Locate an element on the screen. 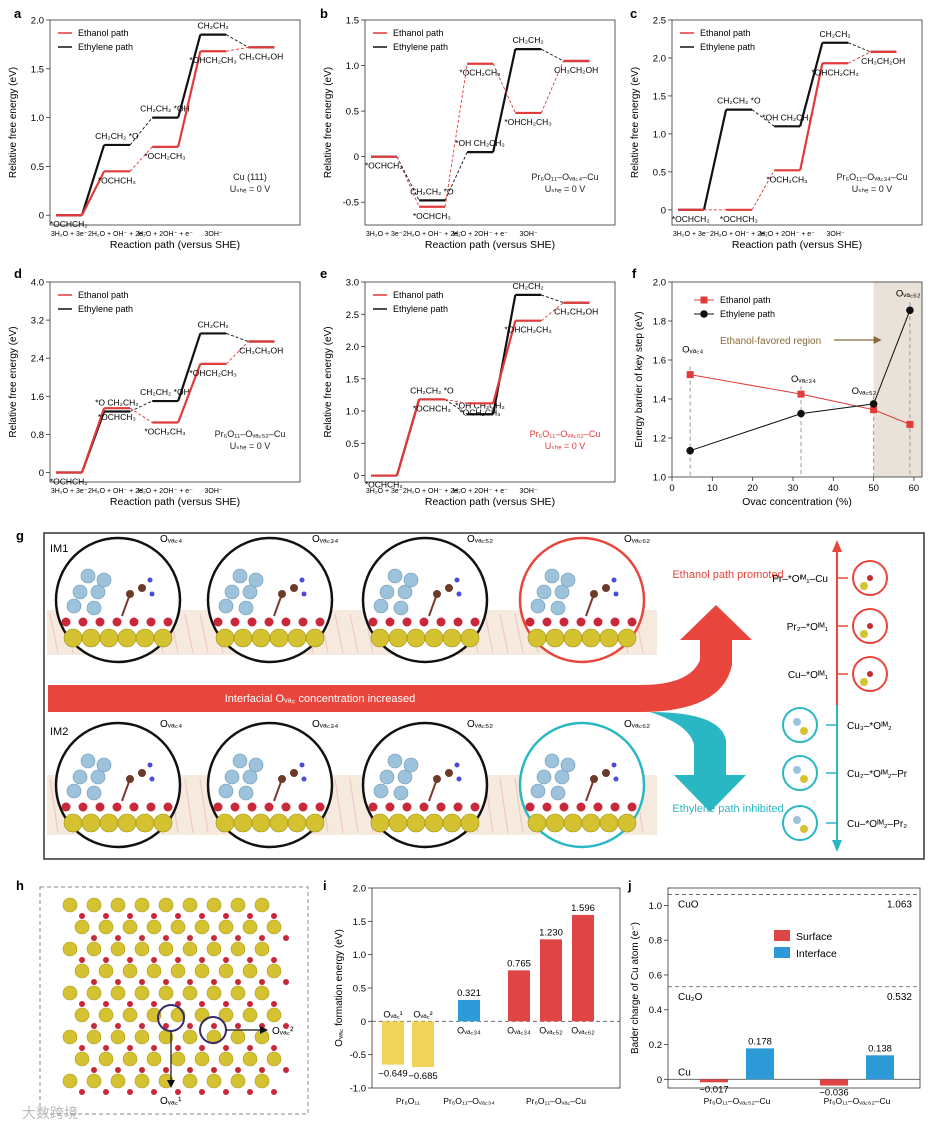  group-label: Pr₆O₁₁–Oᵥₐ꜀₃₄ is located at coordinates (469, 1101).